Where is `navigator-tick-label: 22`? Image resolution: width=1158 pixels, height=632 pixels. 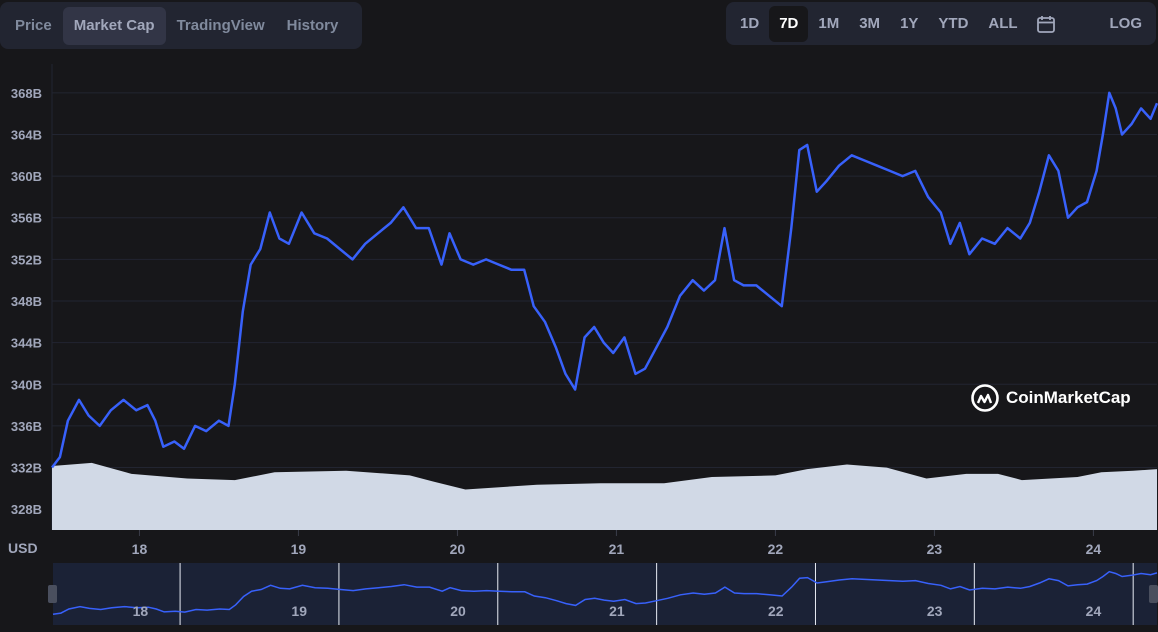 navigator-tick-label: 22 is located at coordinates (776, 611).